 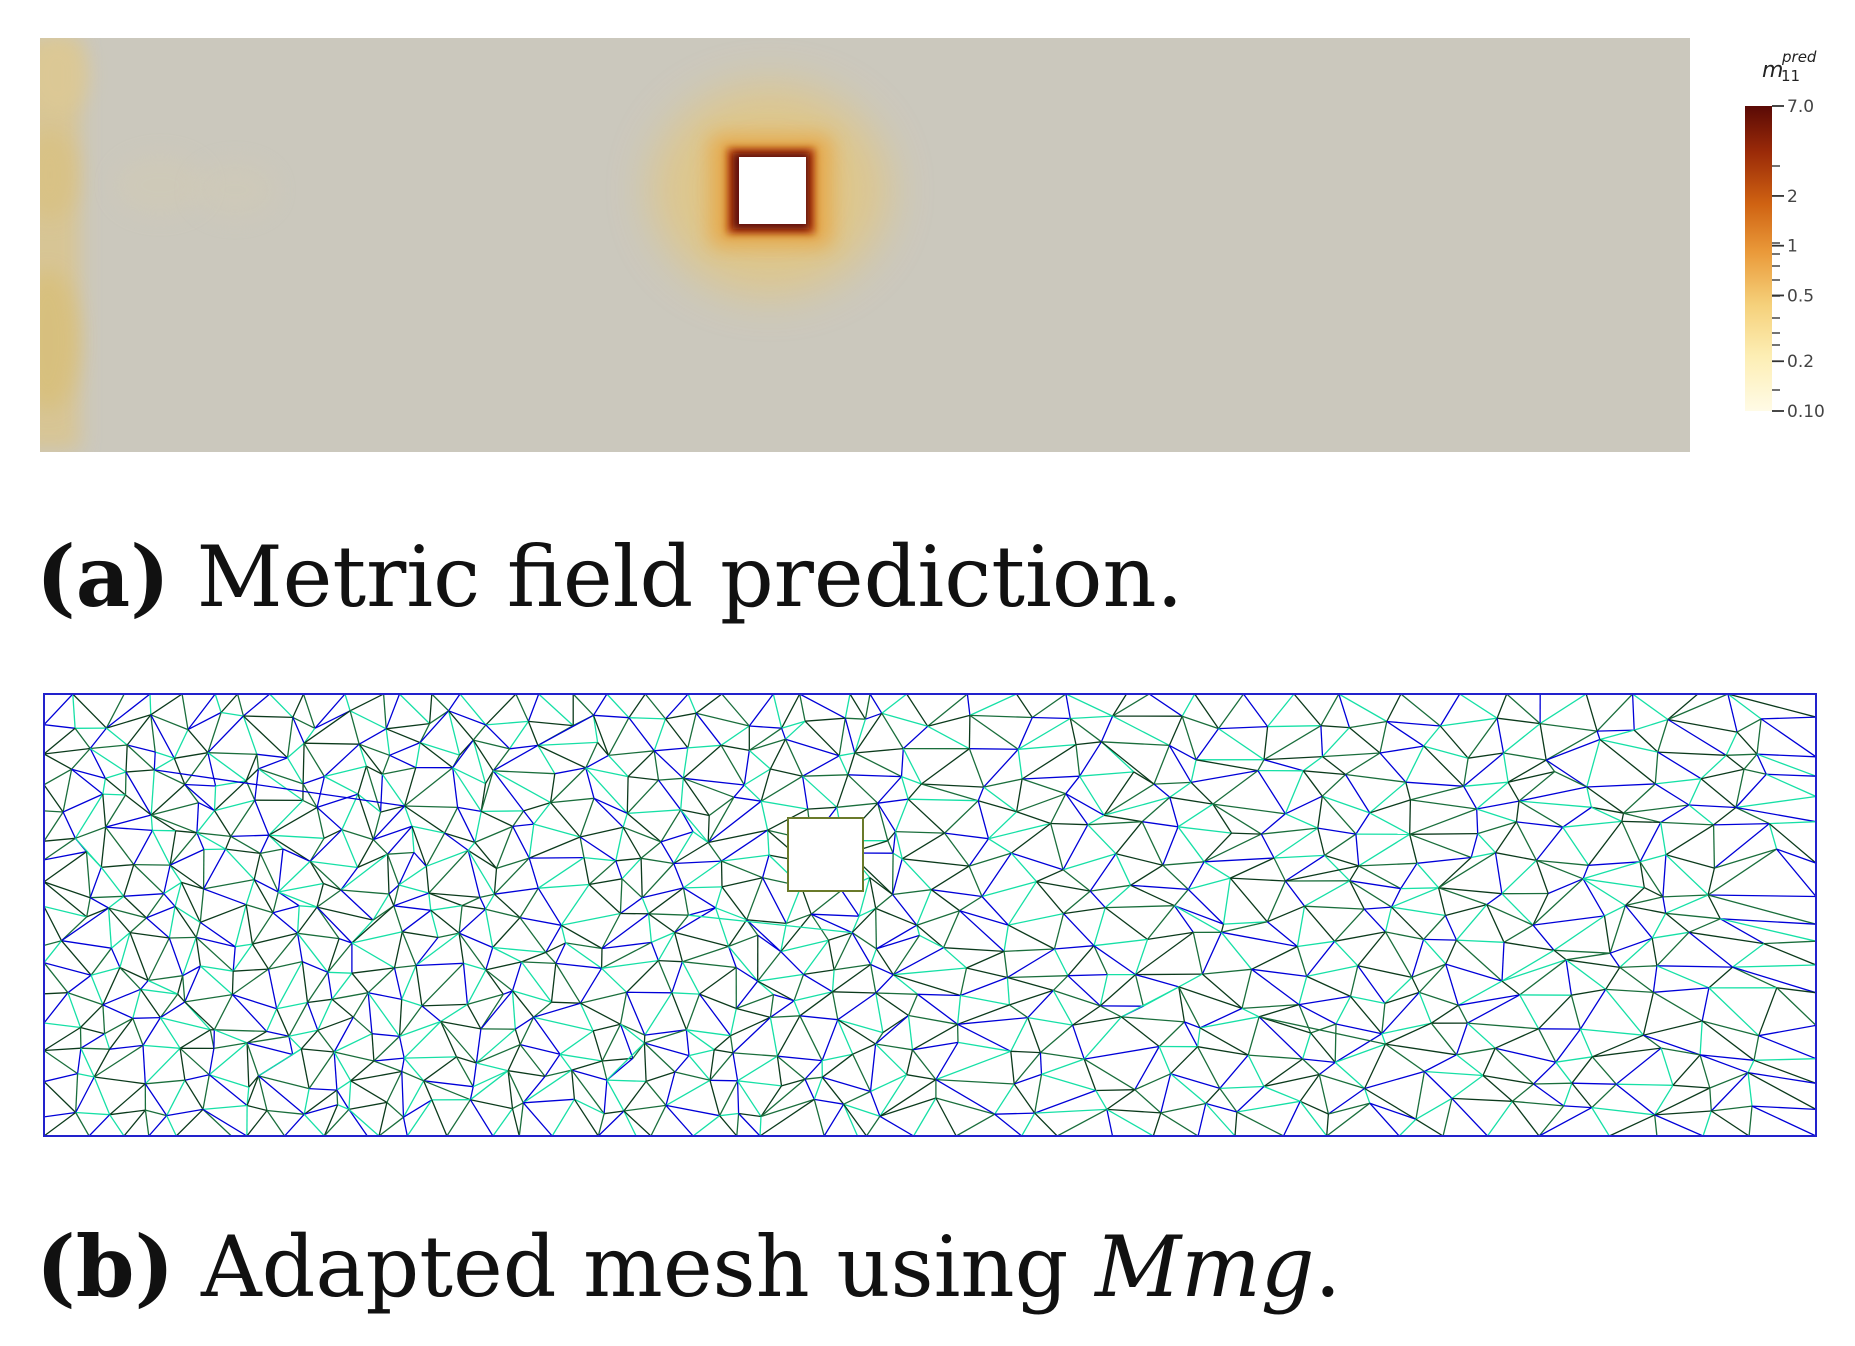 What do you see at coordinates (105, 1266) in the screenshot?
I see `caption-b-tag: (b)` at bounding box center [105, 1266].